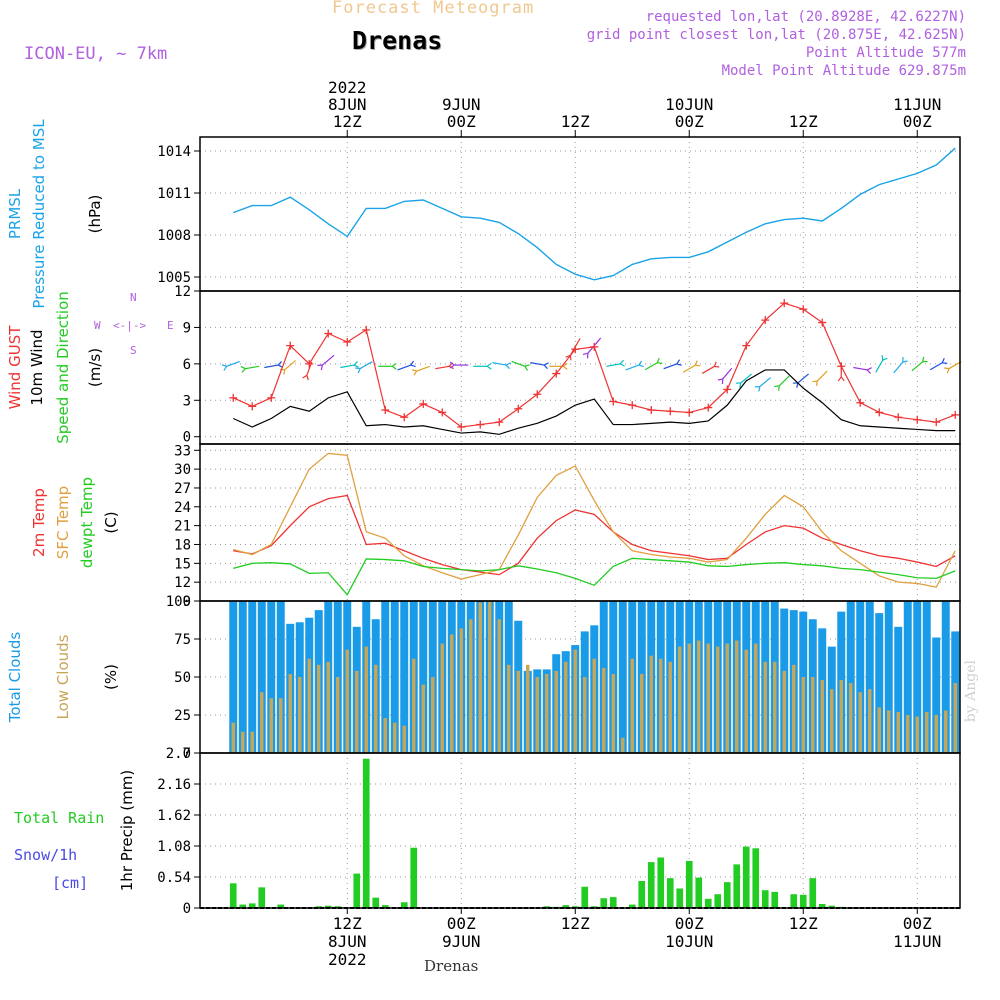  I want to click on y-tick-label: 0.54, so click(174, 878).